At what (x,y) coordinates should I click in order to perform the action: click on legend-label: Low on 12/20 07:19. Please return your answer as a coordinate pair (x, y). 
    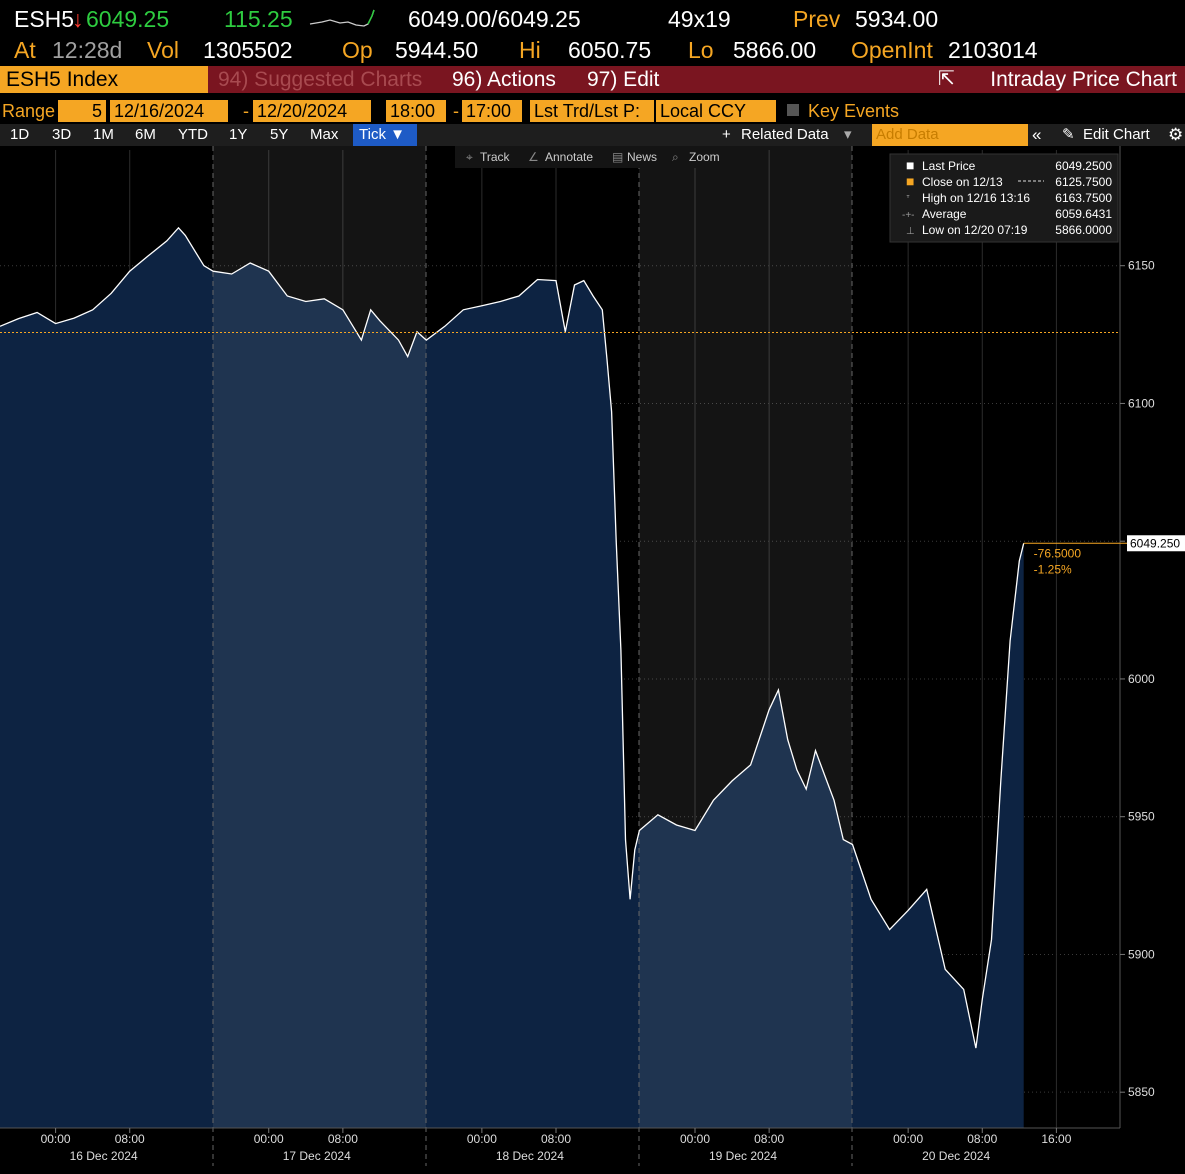
    Looking at the image, I should click on (975, 230).